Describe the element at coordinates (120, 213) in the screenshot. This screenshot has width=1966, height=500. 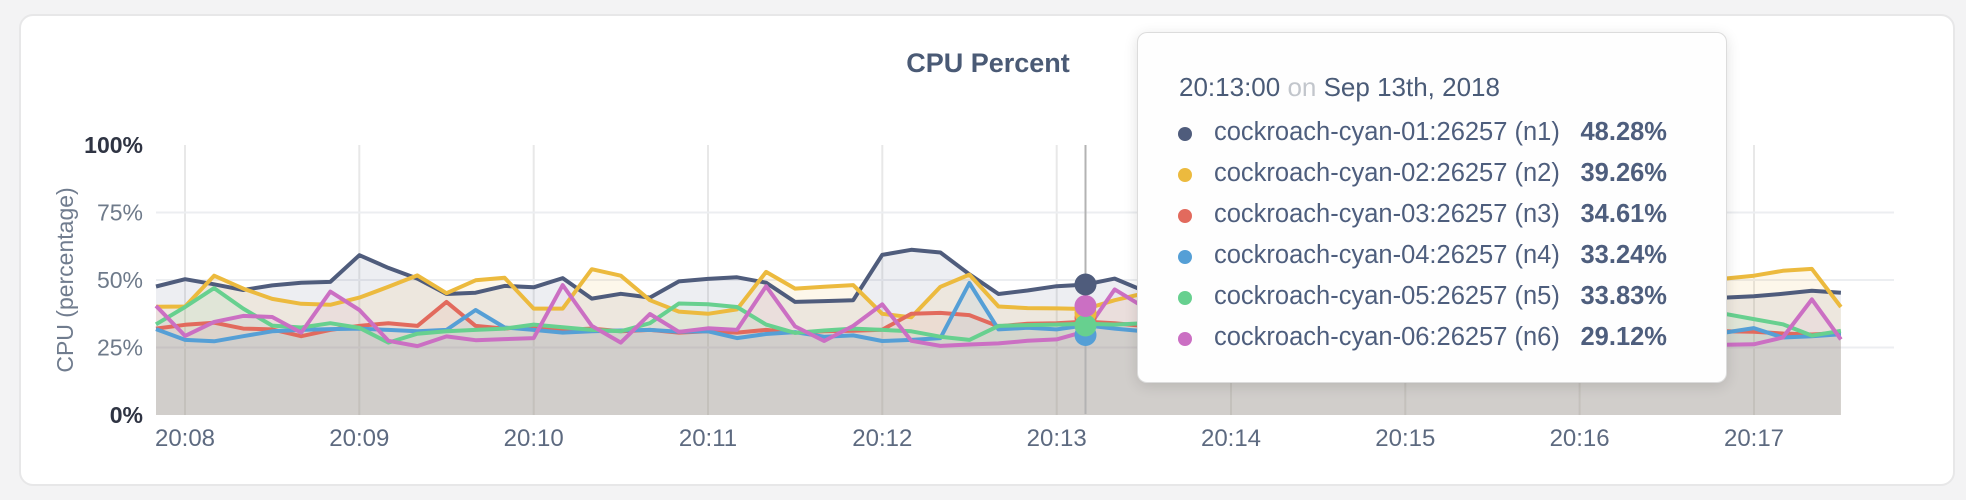
I see `svg-text: 75%` at that location.